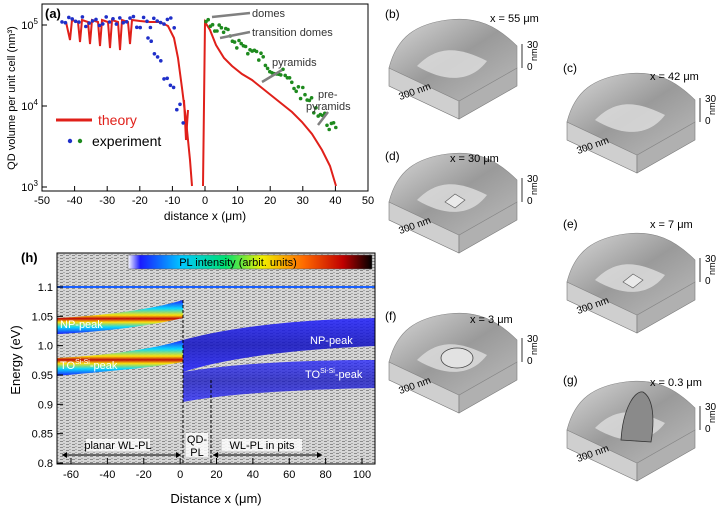 The height and width of the screenshot is (509, 725). I want to click on legend-marker-green, so click(80, 141).